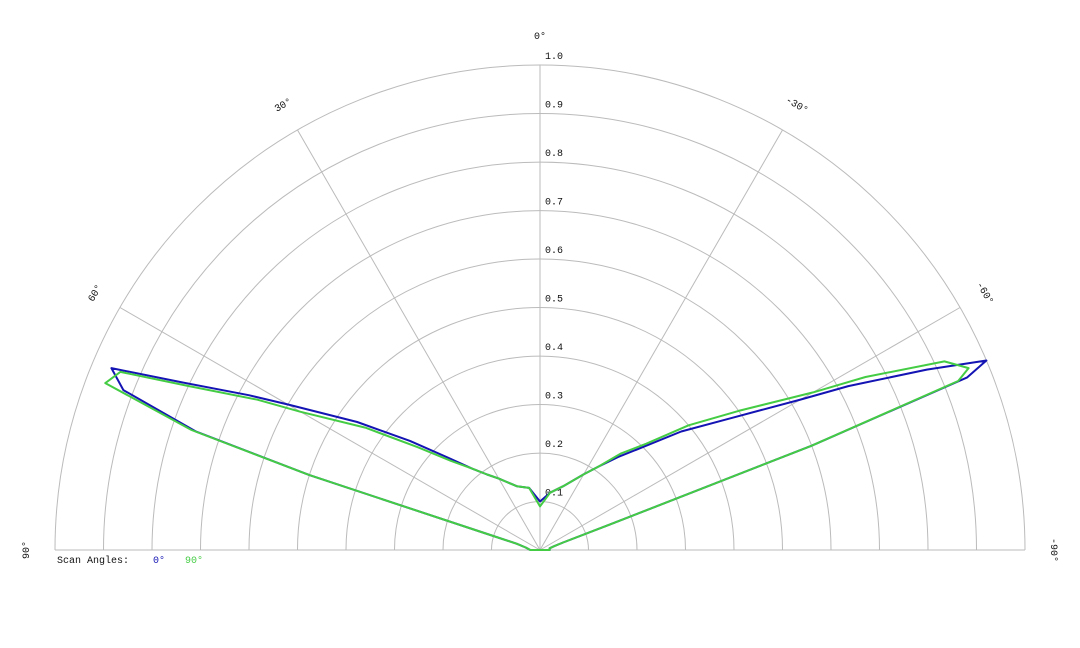  I want to click on theta-tick-label: -30°, so click(796, 106).